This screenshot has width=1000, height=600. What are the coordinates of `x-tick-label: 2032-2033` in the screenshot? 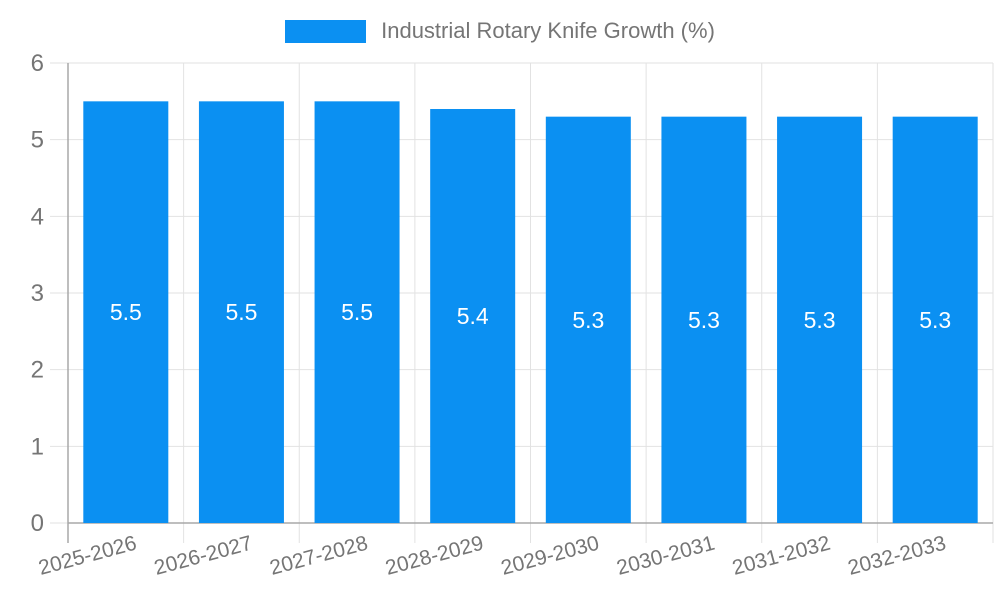 It's located at (897, 556).